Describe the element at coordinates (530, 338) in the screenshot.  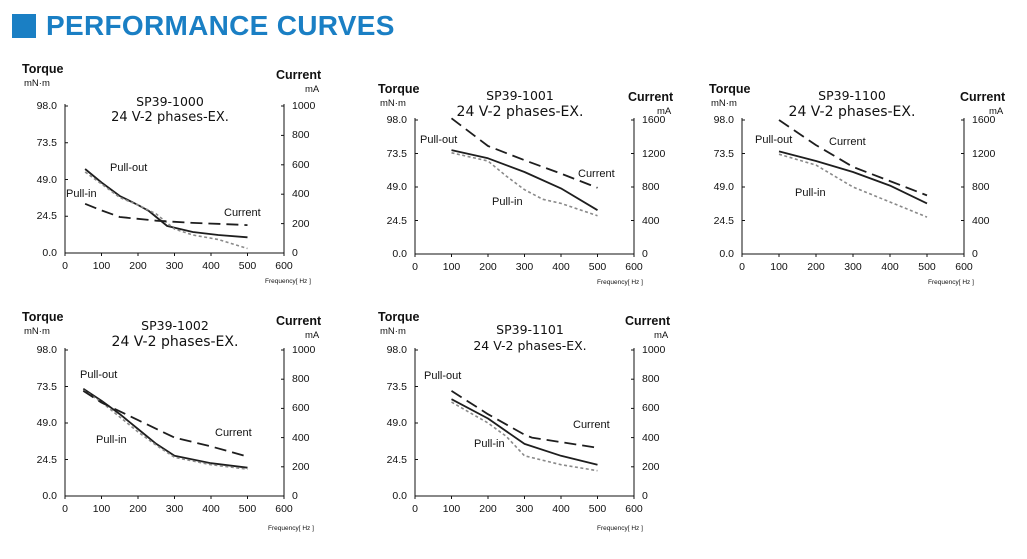
I see `chart-title: SP39-1101 24 V-2 phases-EX.` at that location.